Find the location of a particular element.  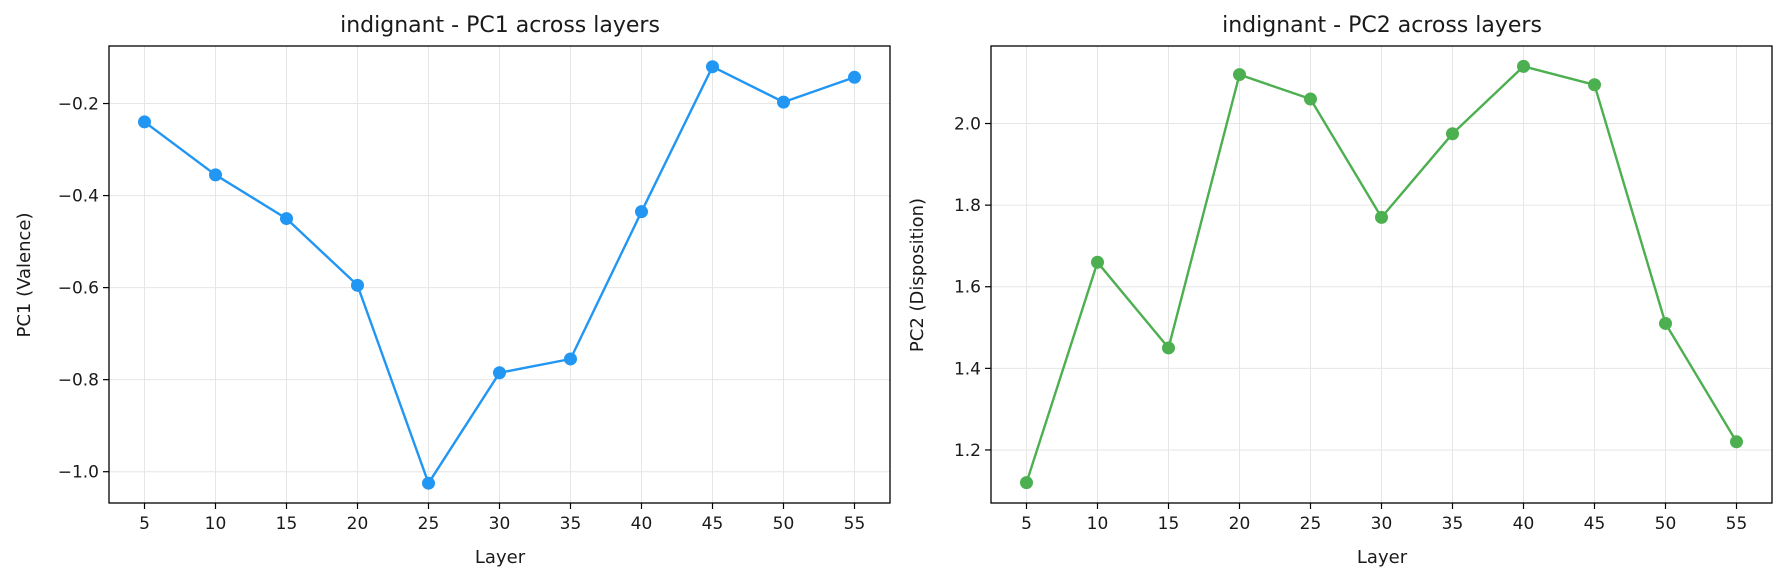

chart-title: indignant - PC2 across layers is located at coordinates (1382, 25).